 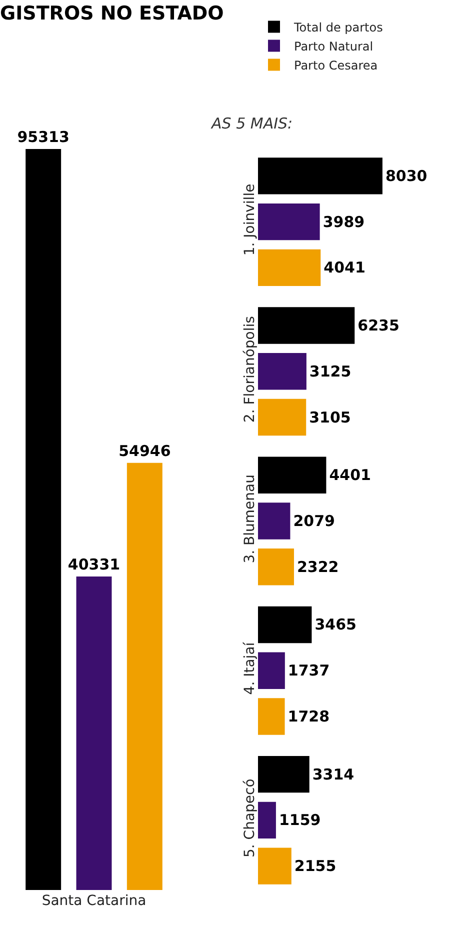 What do you see at coordinates (350, 475) in the screenshot?
I see `data-label: 4401` at bounding box center [350, 475].